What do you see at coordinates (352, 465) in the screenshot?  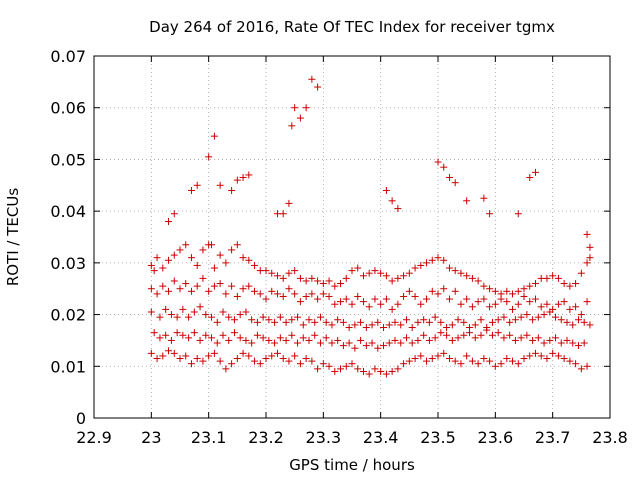 I see `x-axis-label: GPS time / hours` at bounding box center [352, 465].